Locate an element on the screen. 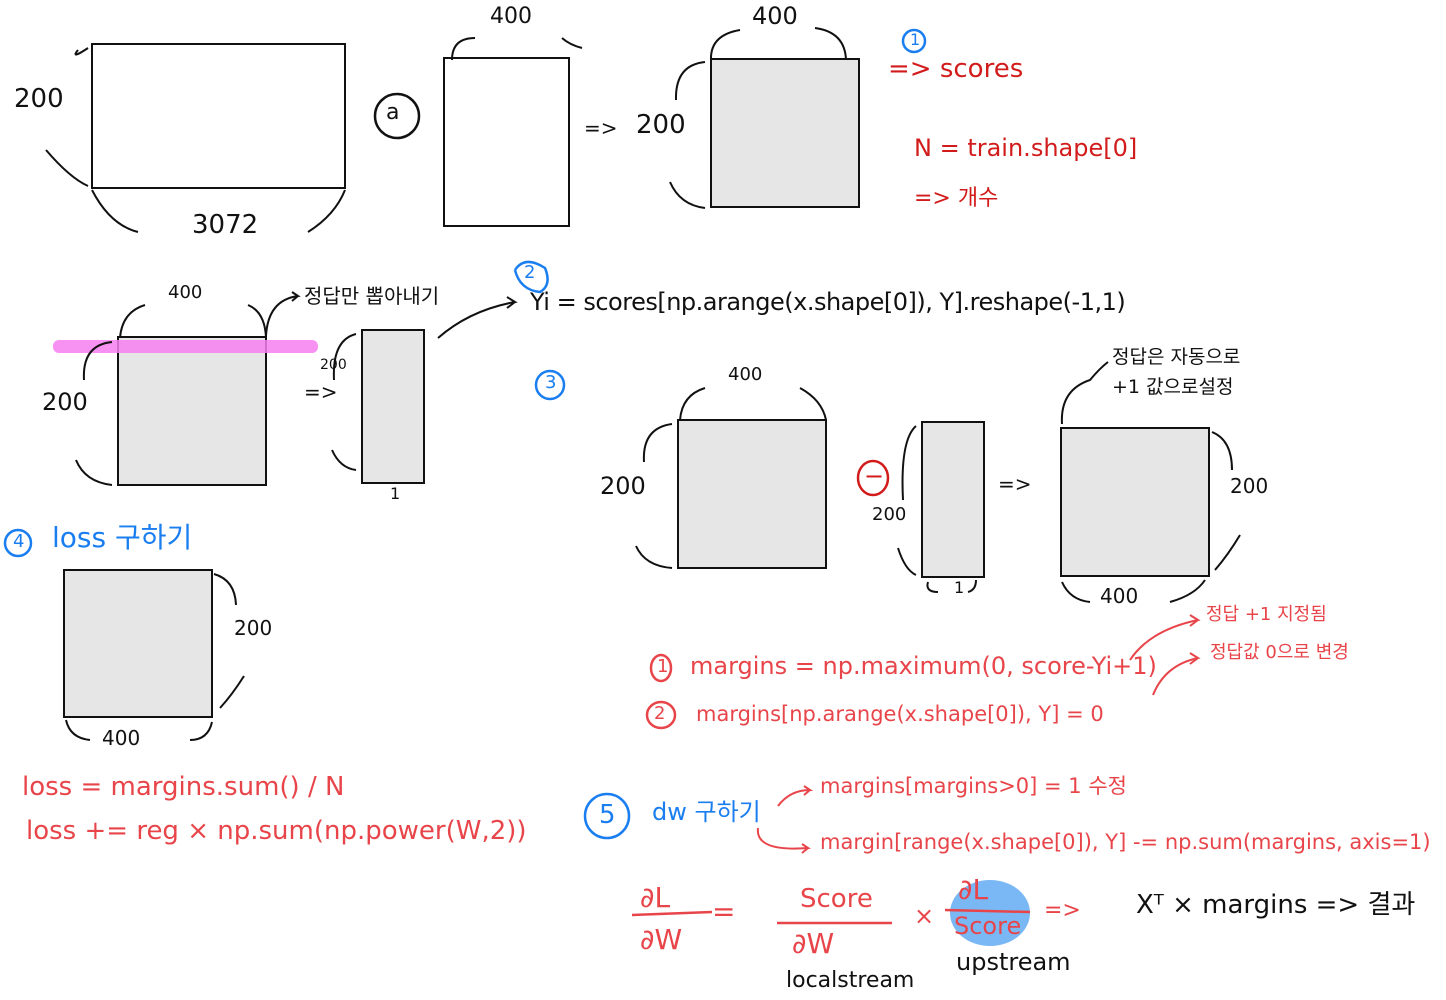  margins-matrix-loss is located at coordinates (138, 643).